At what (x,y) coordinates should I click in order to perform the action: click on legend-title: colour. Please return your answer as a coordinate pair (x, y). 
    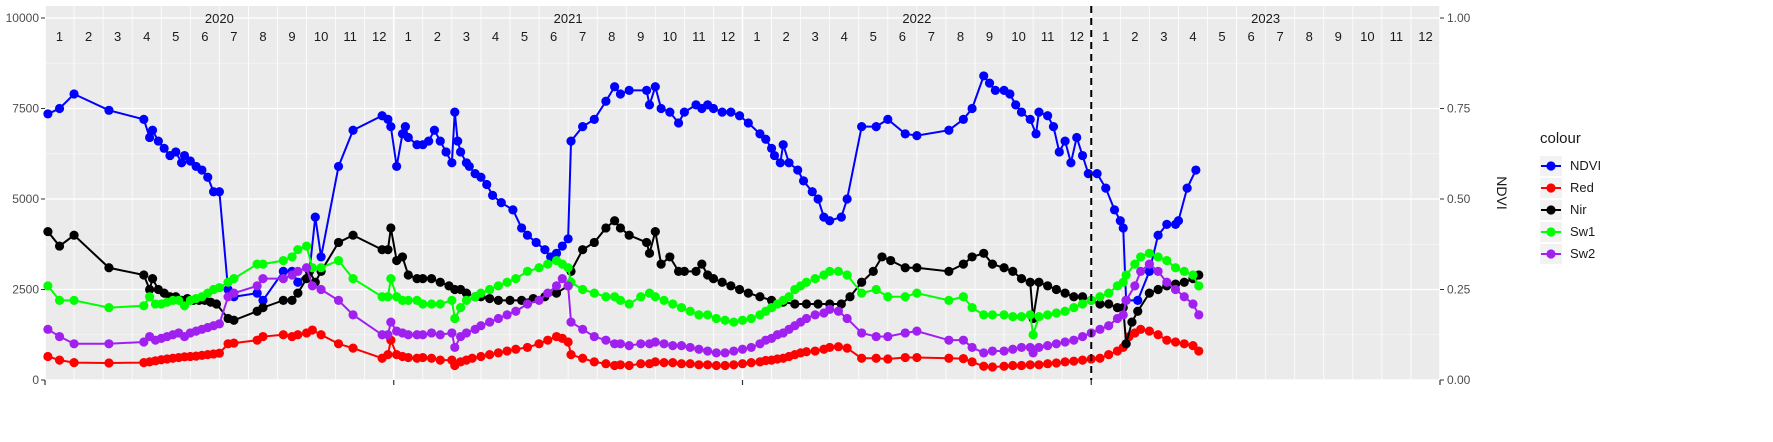
    Looking at the image, I should click on (1560, 138).